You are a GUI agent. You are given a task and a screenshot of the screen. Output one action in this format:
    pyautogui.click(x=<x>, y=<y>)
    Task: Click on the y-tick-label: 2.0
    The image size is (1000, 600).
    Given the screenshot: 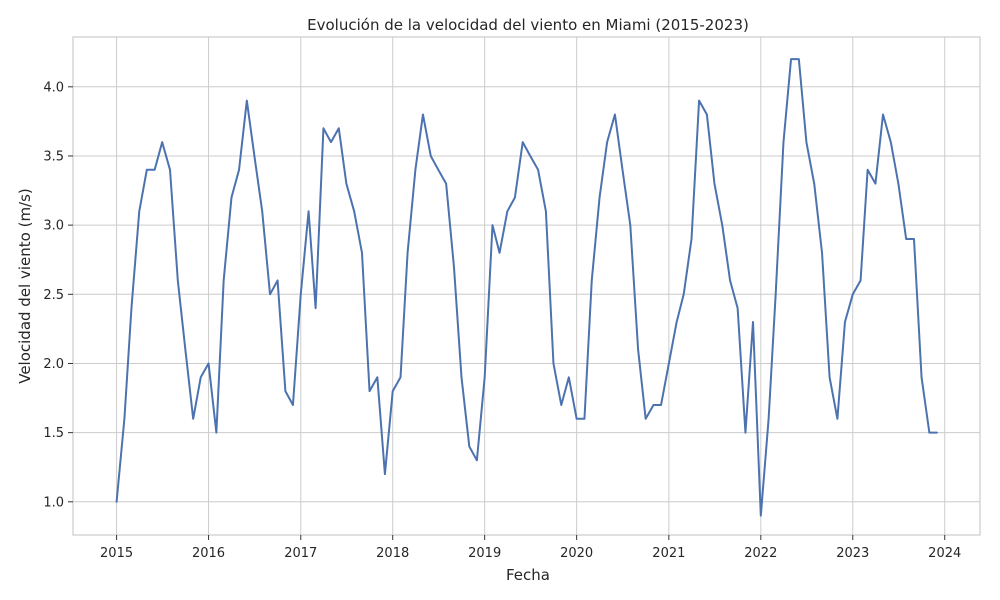 What is the action you would take?
    pyautogui.click(x=53, y=364)
    